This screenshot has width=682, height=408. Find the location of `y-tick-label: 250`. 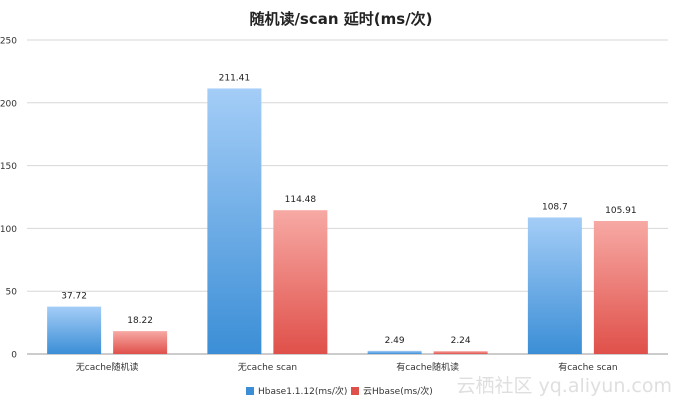

y-tick-label: 250 is located at coordinates (8, 42).